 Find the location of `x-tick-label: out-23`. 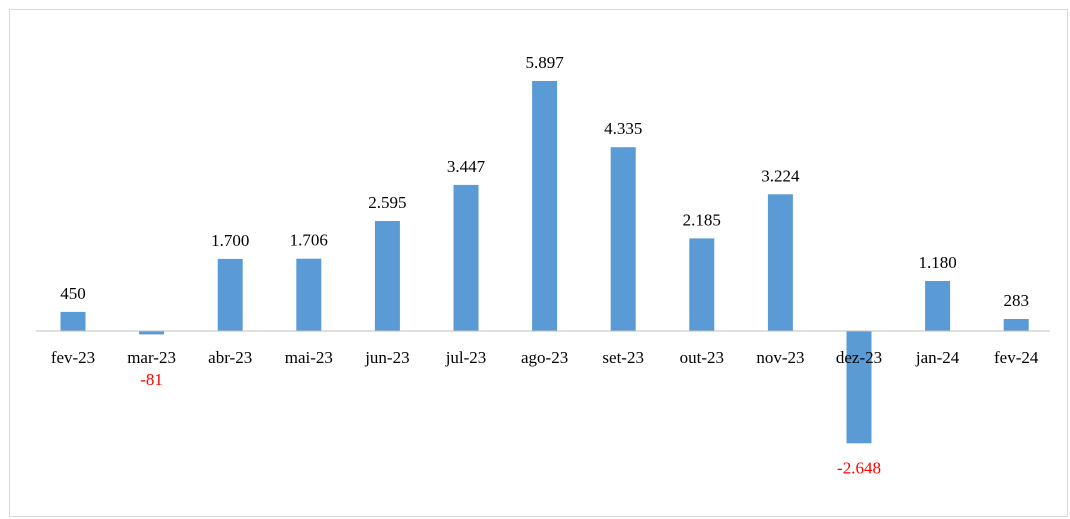

x-tick-label: out-23 is located at coordinates (702, 357).